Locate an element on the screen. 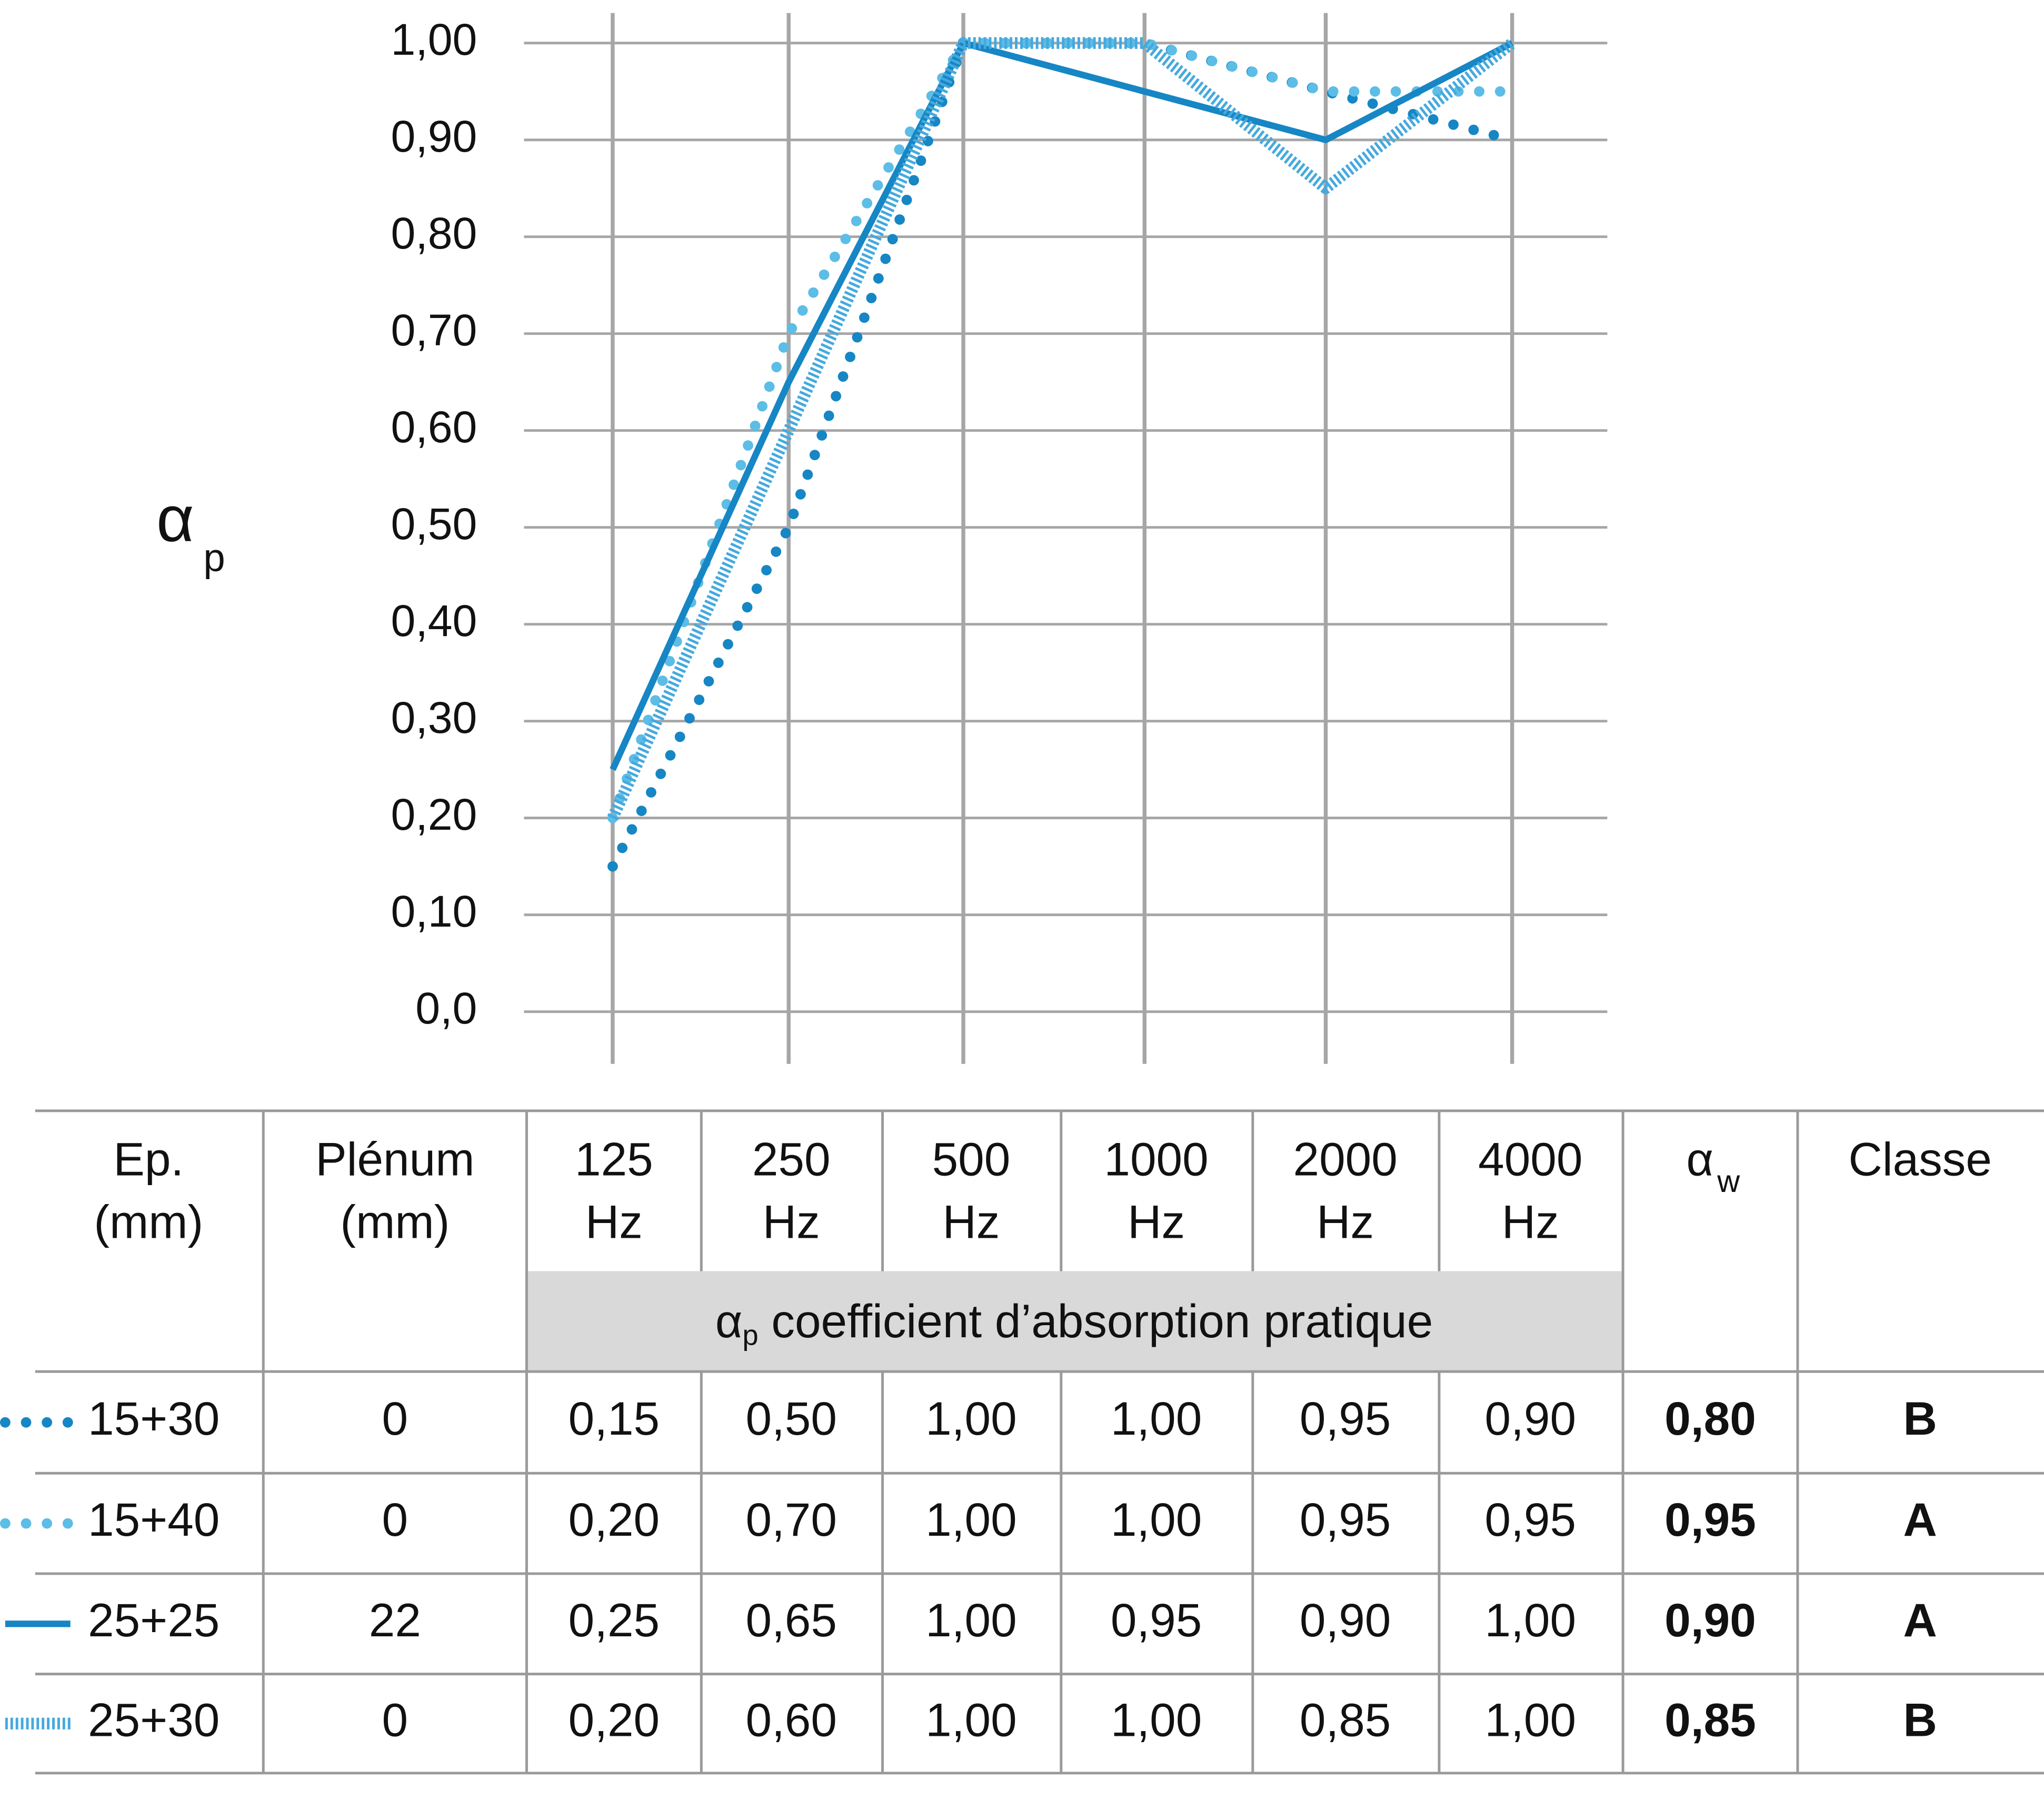  frequency-header: 4000 is located at coordinates (1530, 1158).